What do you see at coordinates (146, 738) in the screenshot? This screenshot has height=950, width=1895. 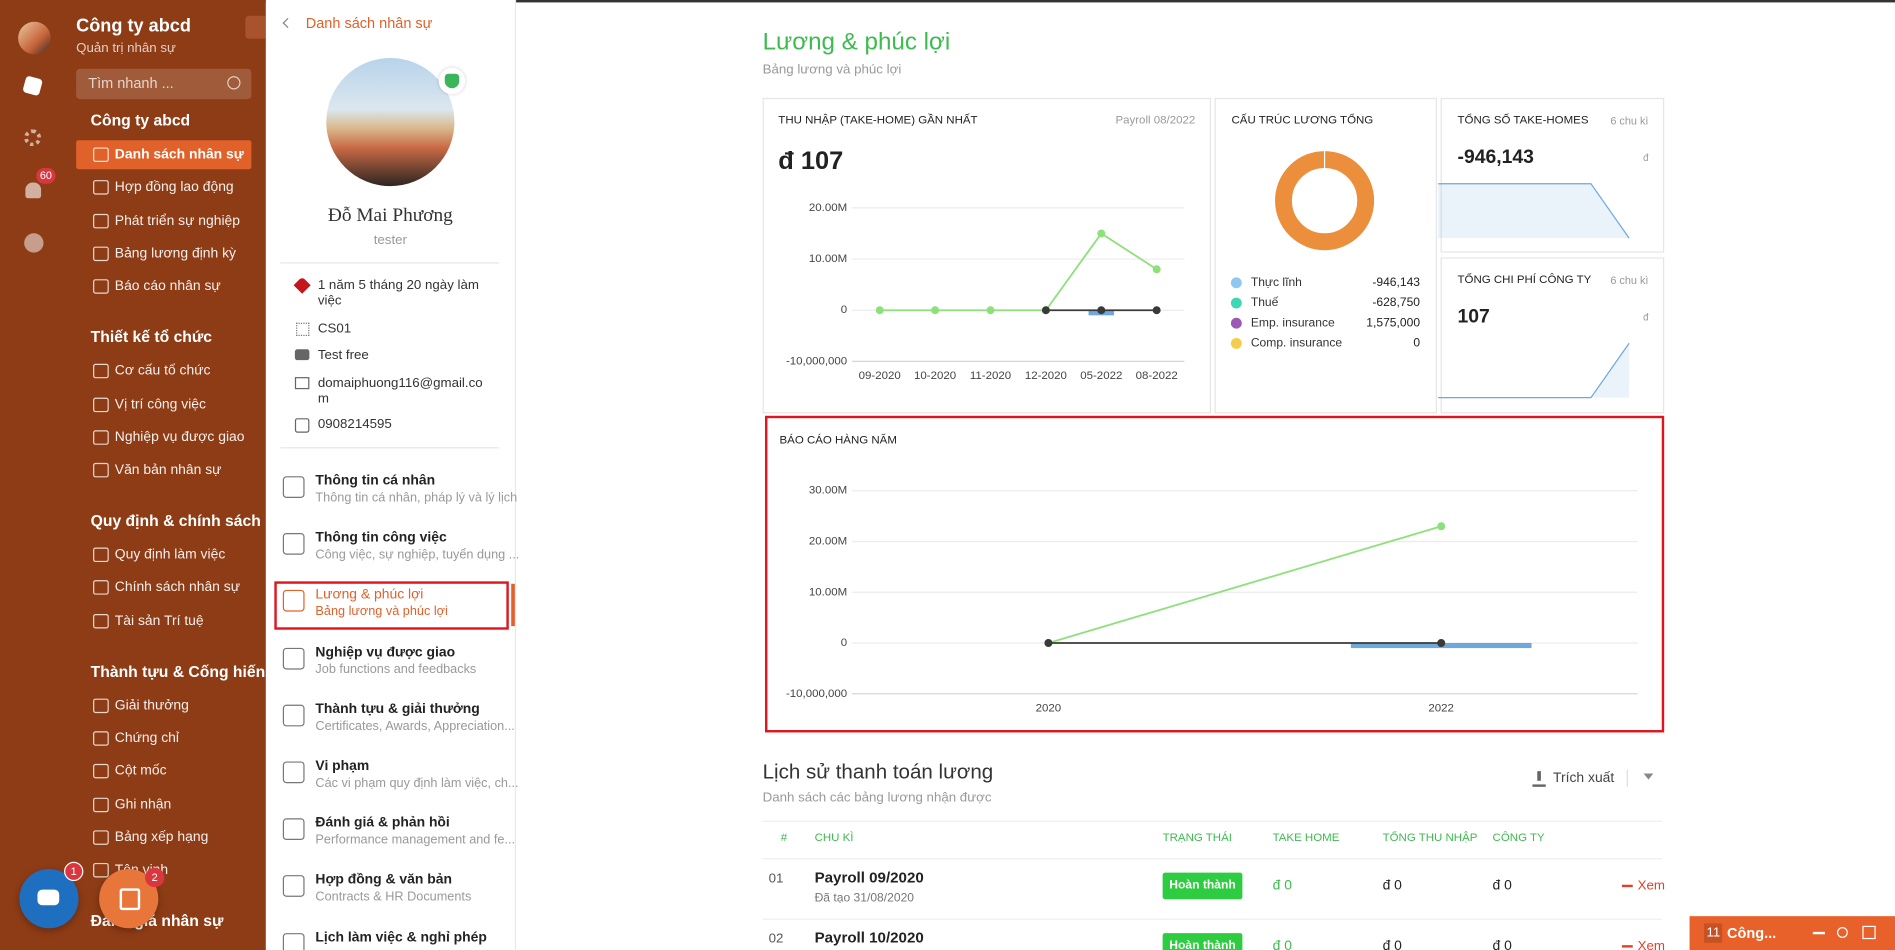 I see `nav-item: Chứng chỉ` at bounding box center [146, 738].